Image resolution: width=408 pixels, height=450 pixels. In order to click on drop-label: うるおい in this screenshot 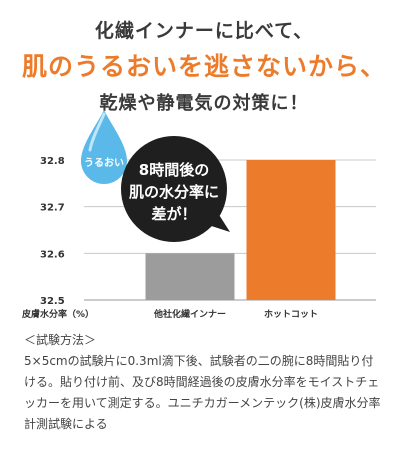, I will do `click(104, 163)`.